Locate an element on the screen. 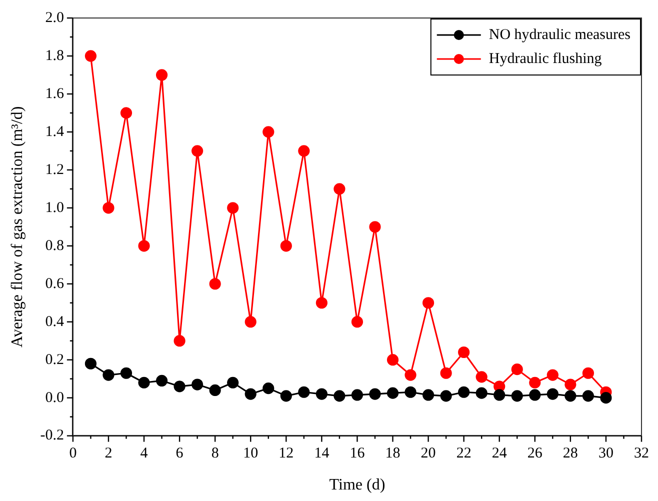 The image size is (658, 501). y-tick-label: 1.8 is located at coordinates (54, 56).